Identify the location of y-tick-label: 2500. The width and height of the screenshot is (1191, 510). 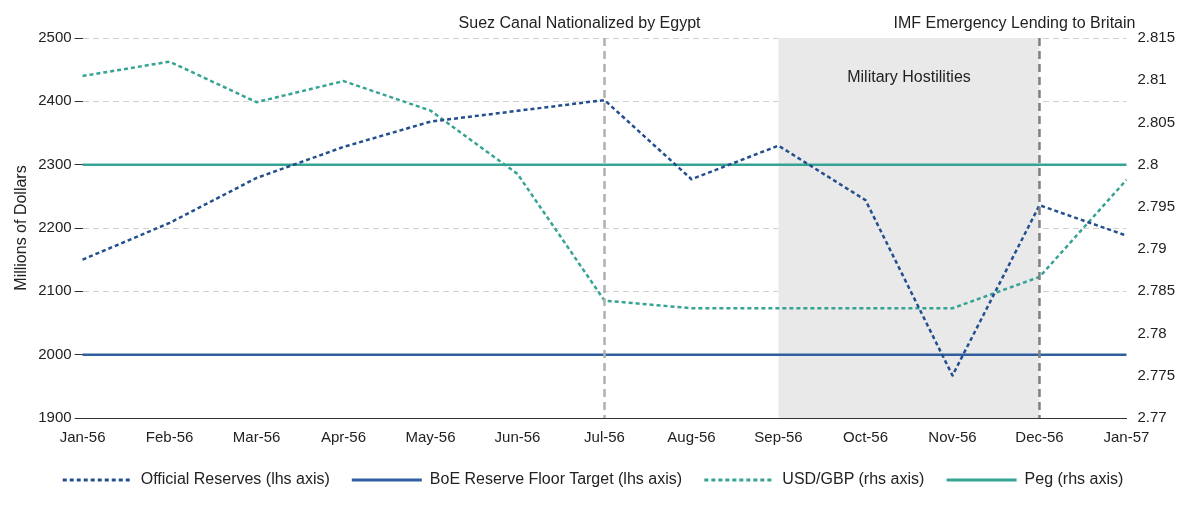
(55, 37).